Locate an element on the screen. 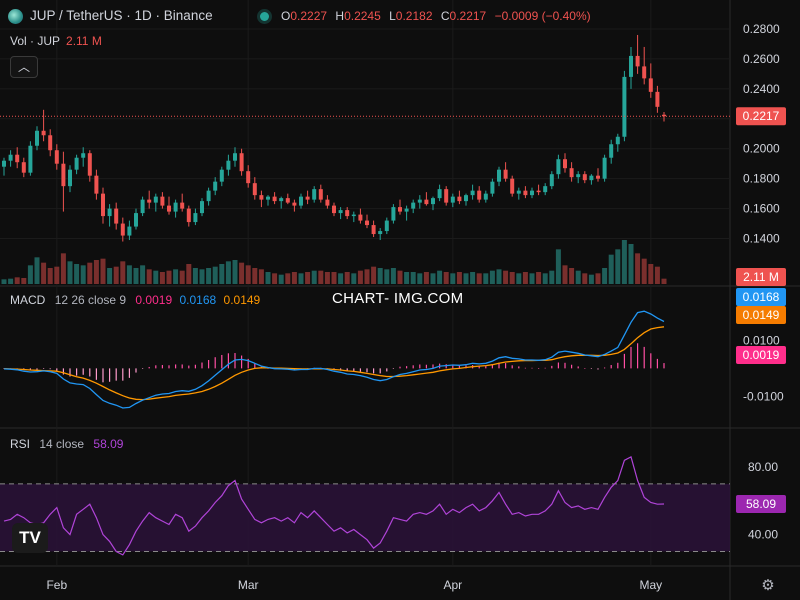  rsi-params: 14 close is located at coordinates (62, 444).